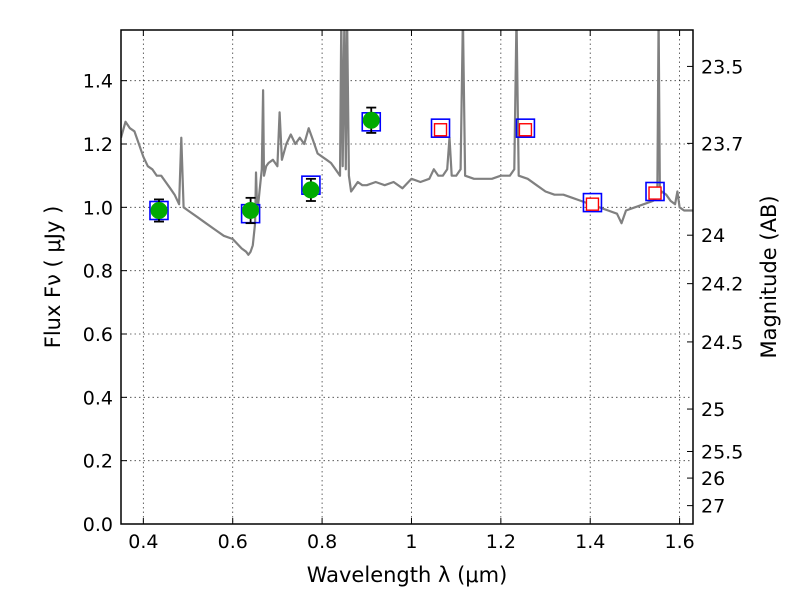  Describe the element at coordinates (713, 410) in the screenshot. I see `right-tick-label: 25` at that location.